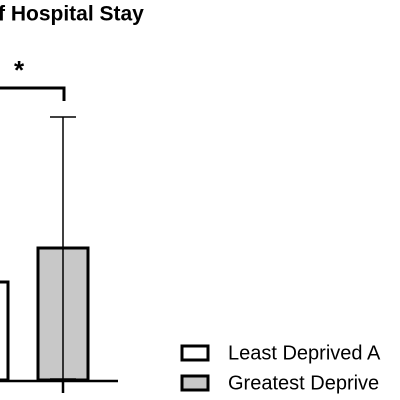 This screenshot has height=400, width=400. Describe the element at coordinates (5, 331) in the screenshot. I see `bar` at that location.